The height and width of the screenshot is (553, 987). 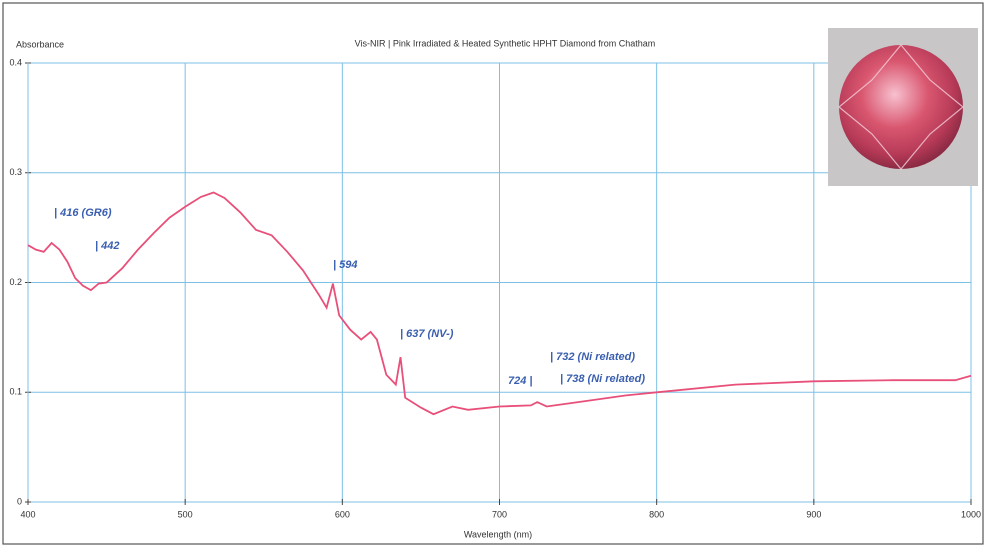 I want to click on annotation: 724 |, so click(x=520, y=381).